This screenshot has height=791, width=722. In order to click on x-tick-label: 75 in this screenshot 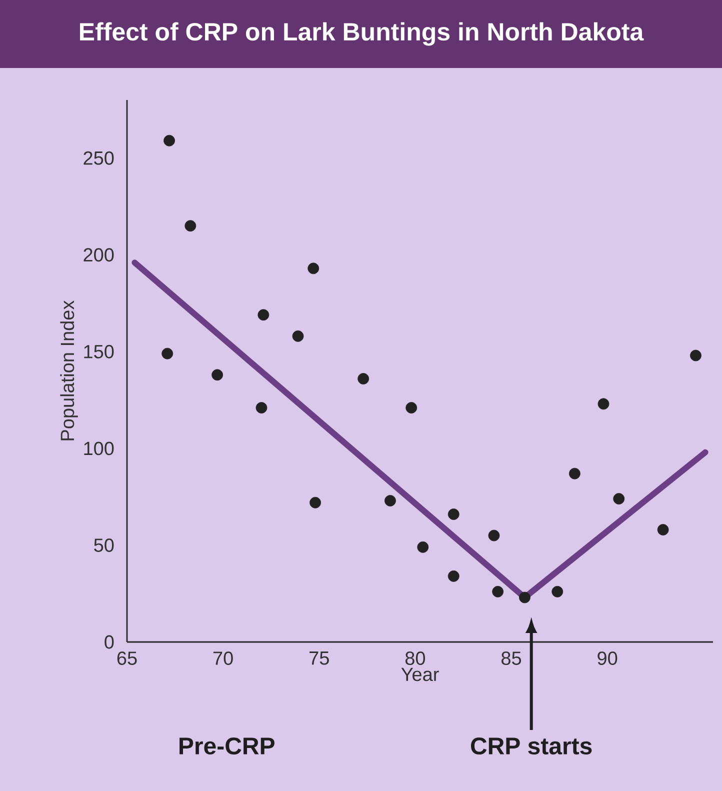, I will do `click(319, 658)`.